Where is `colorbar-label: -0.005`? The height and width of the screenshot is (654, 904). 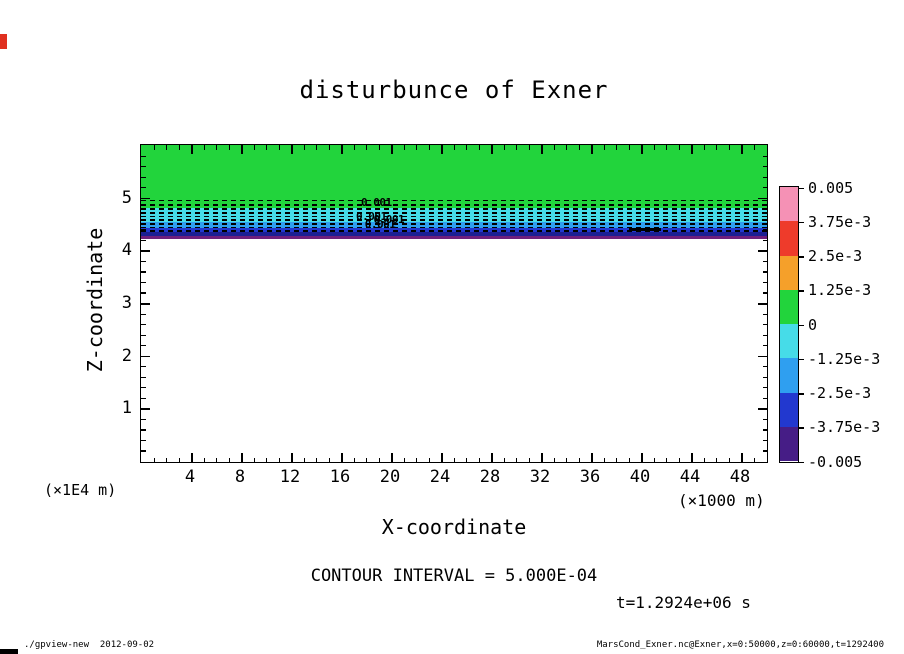 colorbar-label: -0.005 is located at coordinates (835, 461).